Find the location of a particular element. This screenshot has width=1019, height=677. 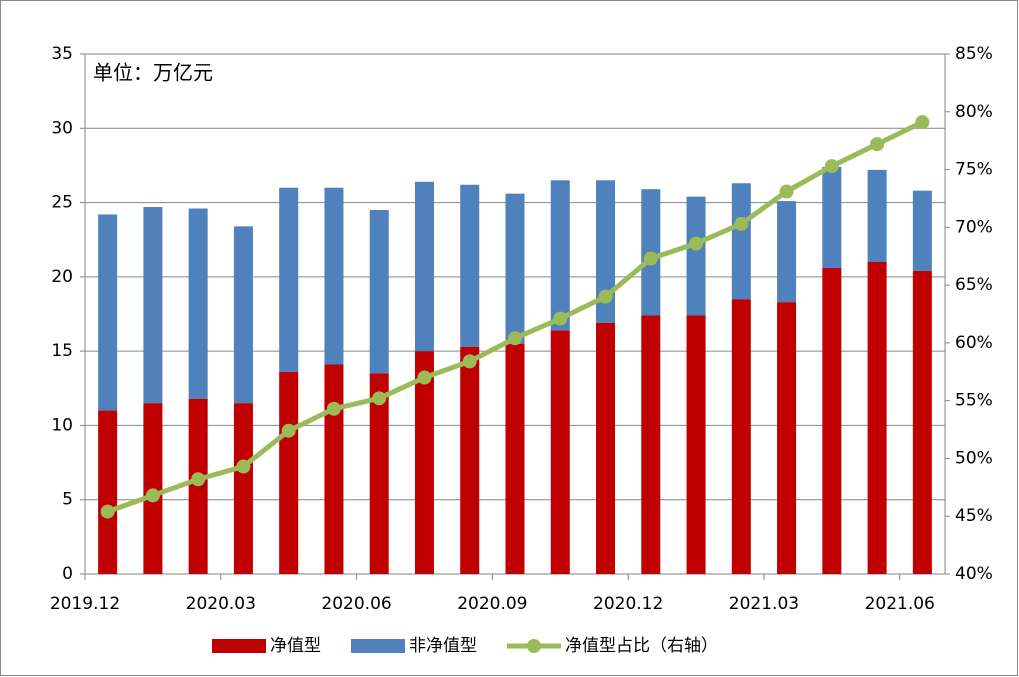

y-tick-label: 0 is located at coordinates (67, 574).